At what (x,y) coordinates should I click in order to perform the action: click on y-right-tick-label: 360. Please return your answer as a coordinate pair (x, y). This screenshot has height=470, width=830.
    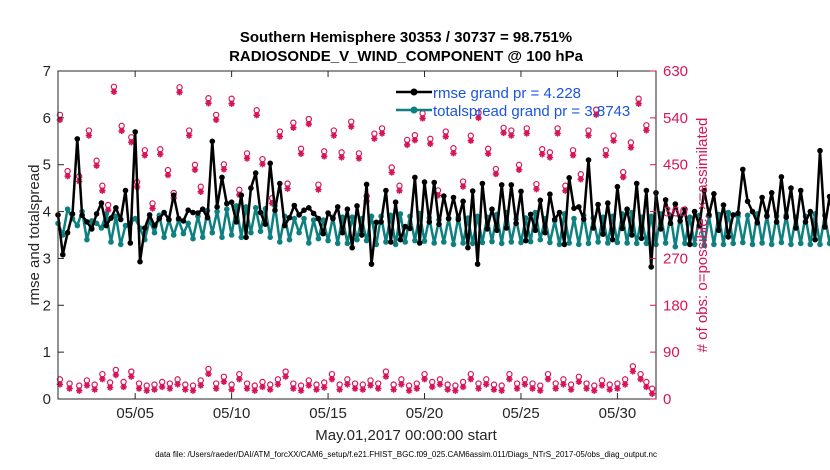
    Looking at the image, I should click on (675, 212).